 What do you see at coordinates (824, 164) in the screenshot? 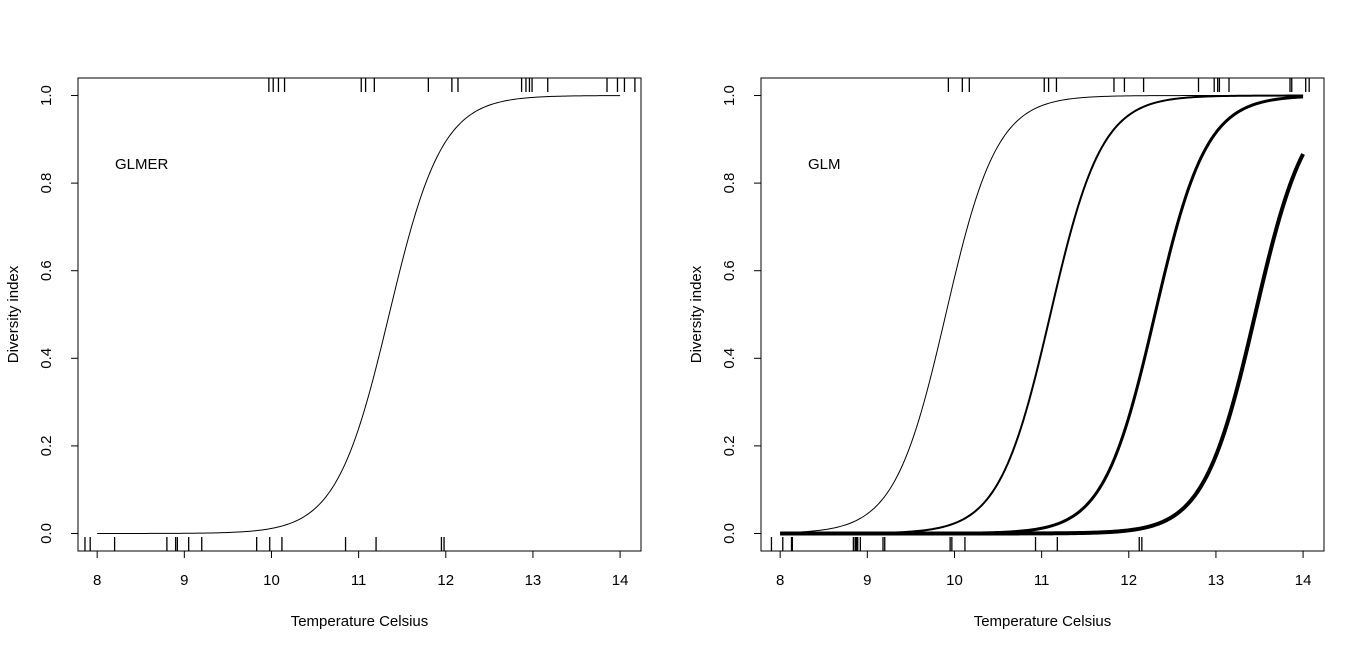
I see `panel-annotation: GLM` at bounding box center [824, 164].